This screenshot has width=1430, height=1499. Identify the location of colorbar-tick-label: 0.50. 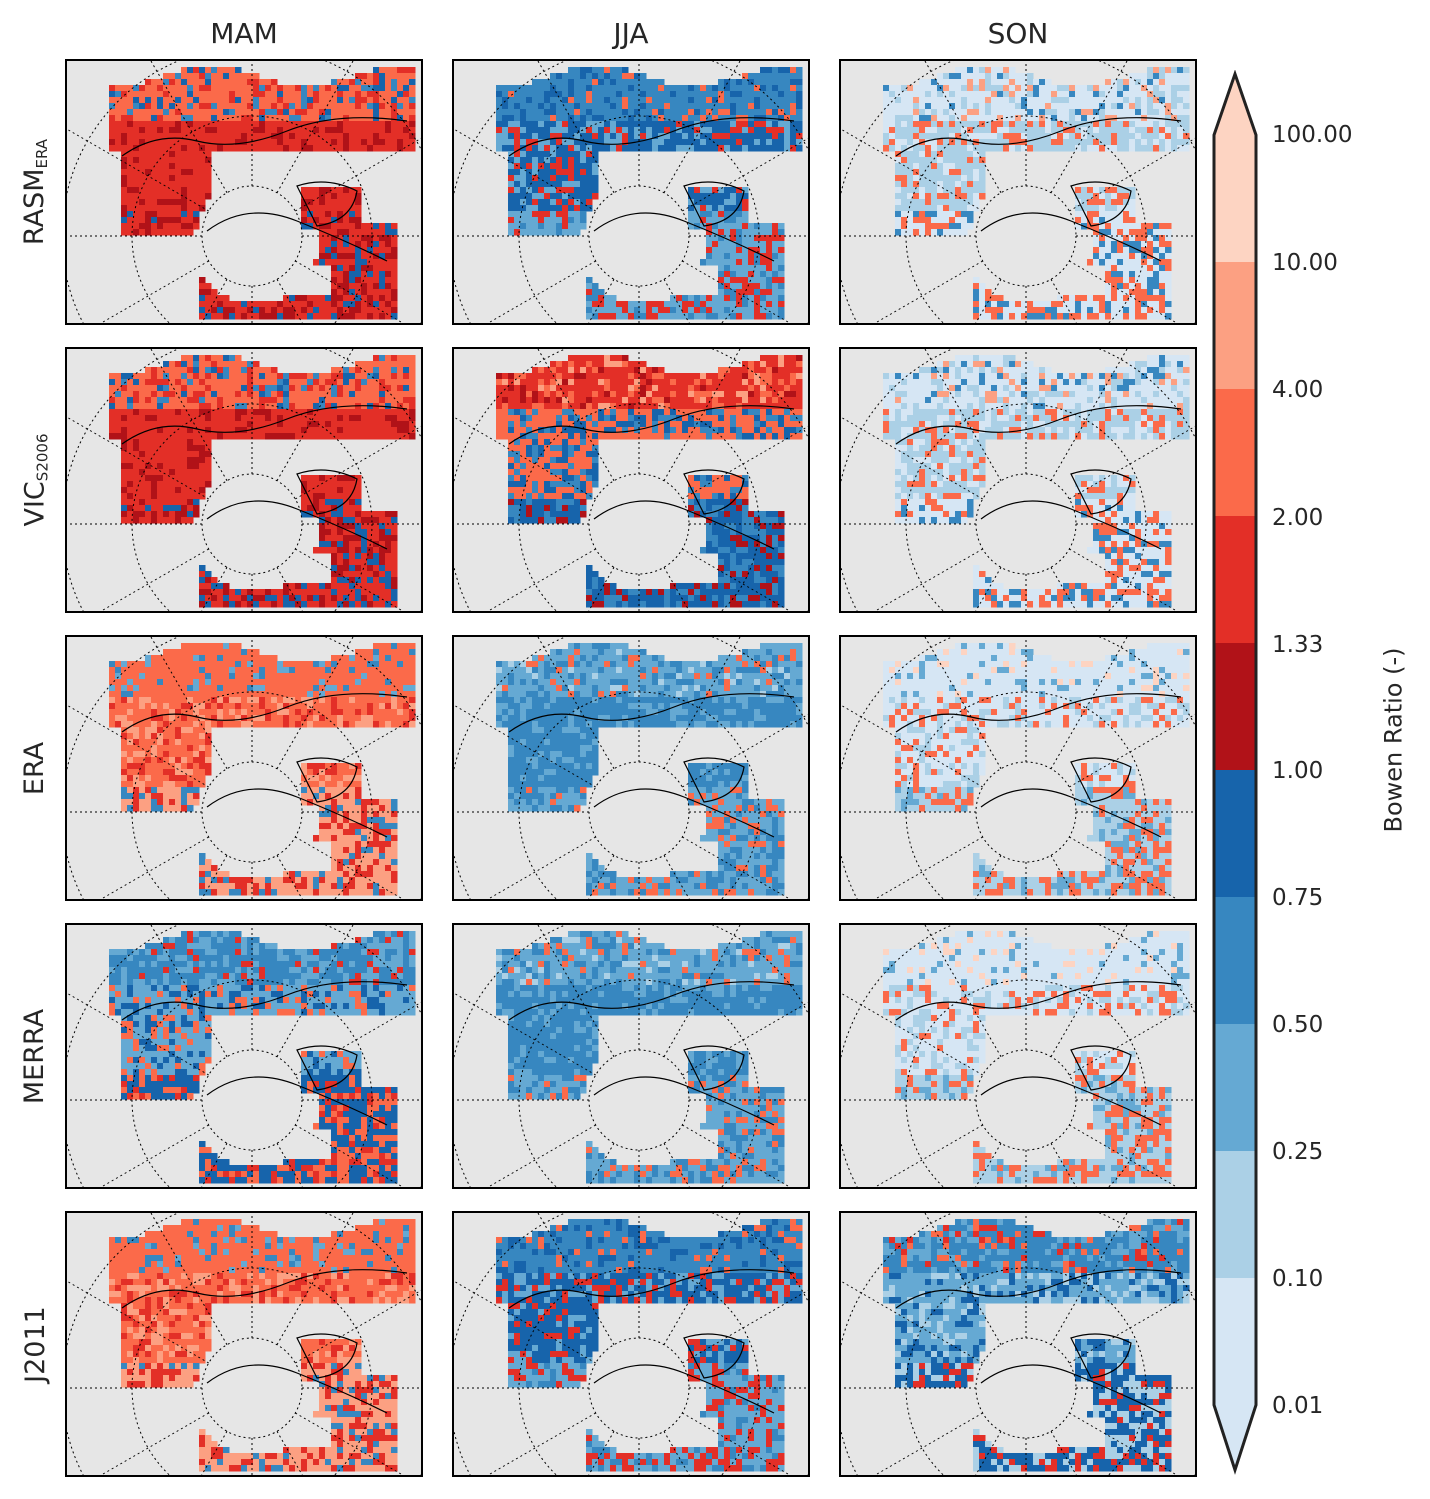
(1298, 1025).